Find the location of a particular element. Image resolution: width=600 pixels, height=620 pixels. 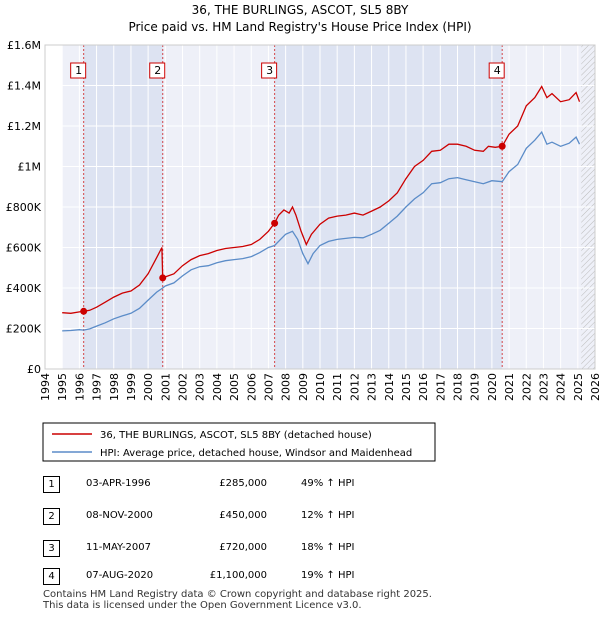

x-tick-label: 1995 is located at coordinates (62, 387).